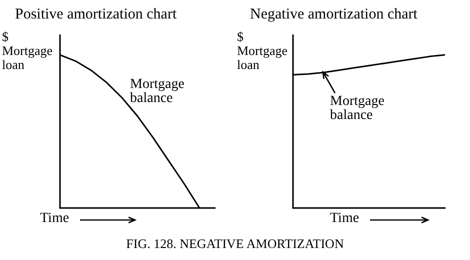  I want to click on chart-title: Negative amortization chart, so click(334, 14).